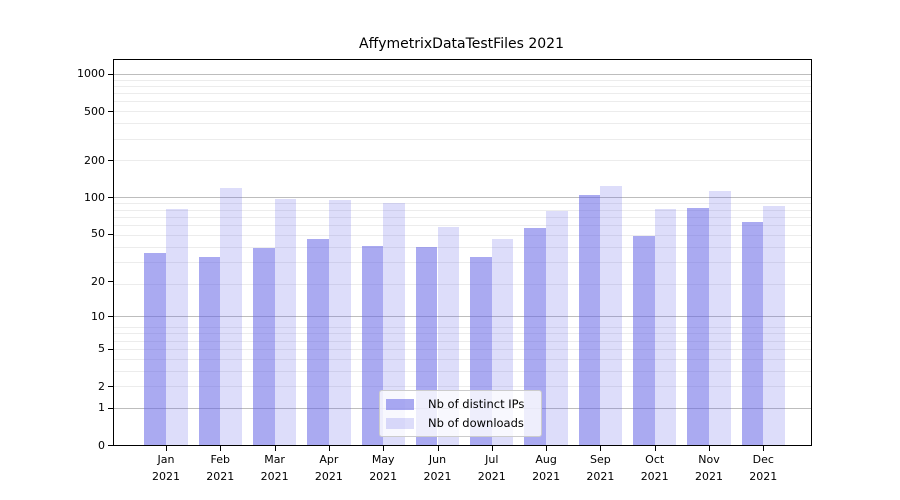 The width and height of the screenshot is (900, 500). I want to click on legend: Nb of distinct IPs Nb of downloads, so click(460, 413).